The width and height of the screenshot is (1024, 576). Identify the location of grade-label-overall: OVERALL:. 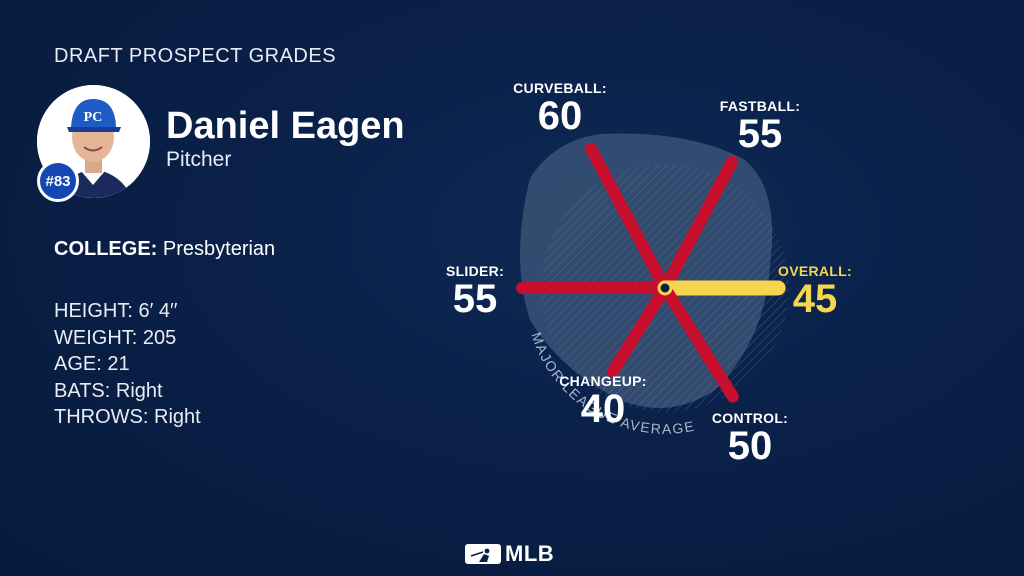
(815, 271).